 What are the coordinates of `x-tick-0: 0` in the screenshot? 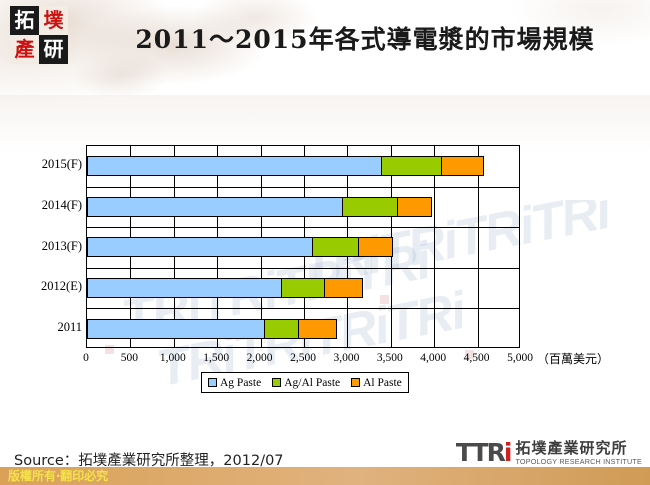 It's located at (86, 358).